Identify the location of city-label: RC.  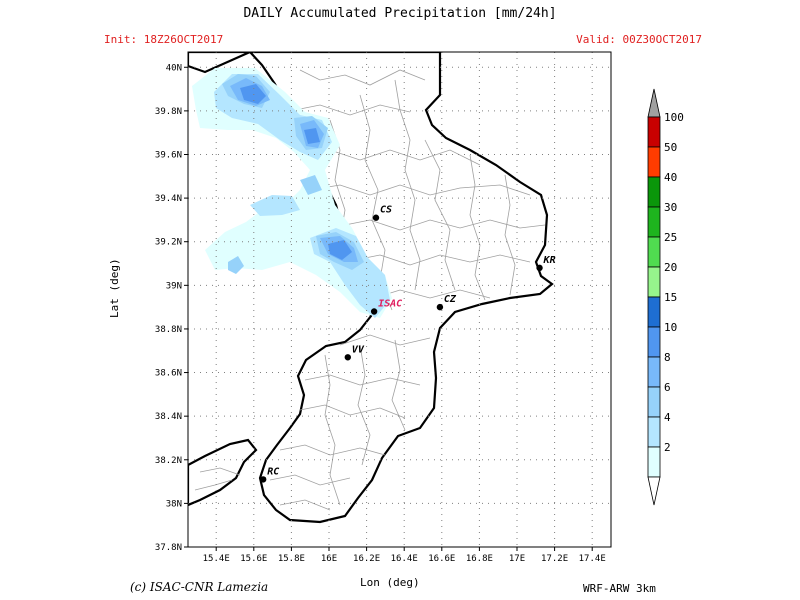
(273, 471).